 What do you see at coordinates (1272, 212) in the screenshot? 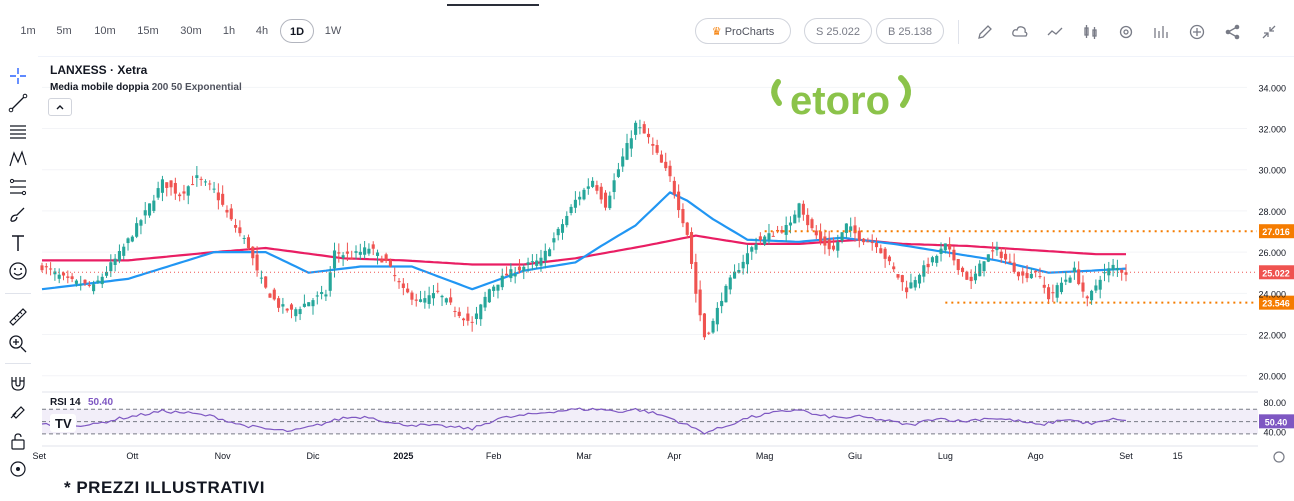
I see `y-tick-label: 28.000` at bounding box center [1272, 212].